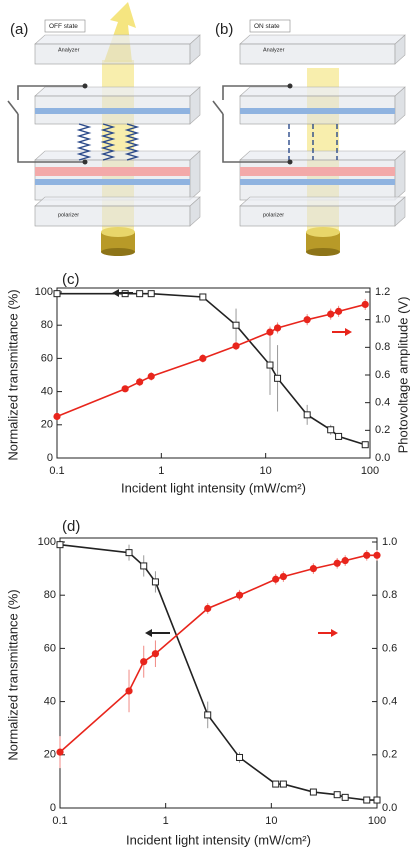  What do you see at coordinates (47, 358) in the screenshot?
I see `y-tick-label: 60` at bounding box center [47, 358].